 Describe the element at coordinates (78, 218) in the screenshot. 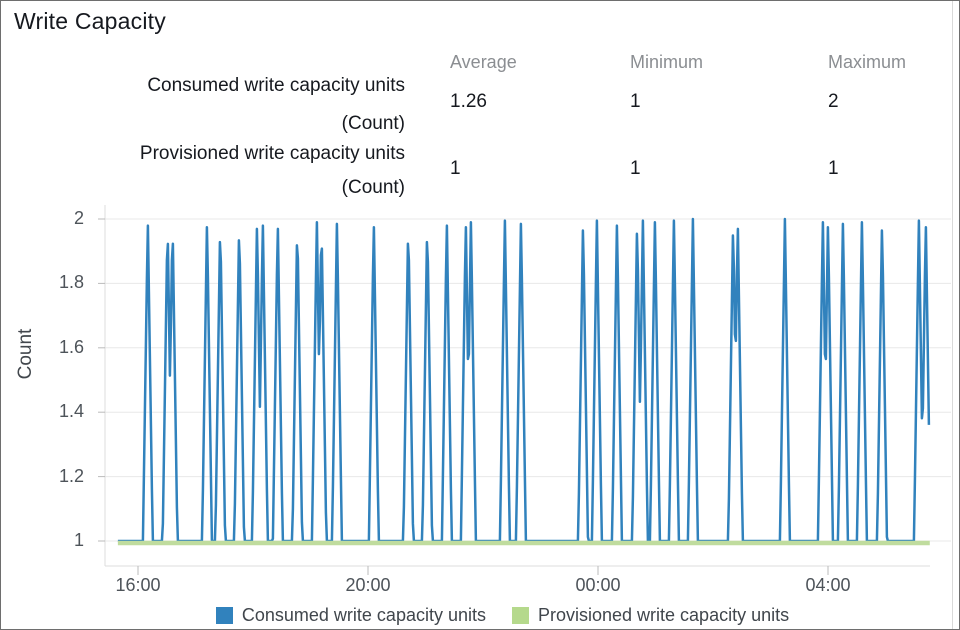

I see `y-tick-label: 2` at that location.